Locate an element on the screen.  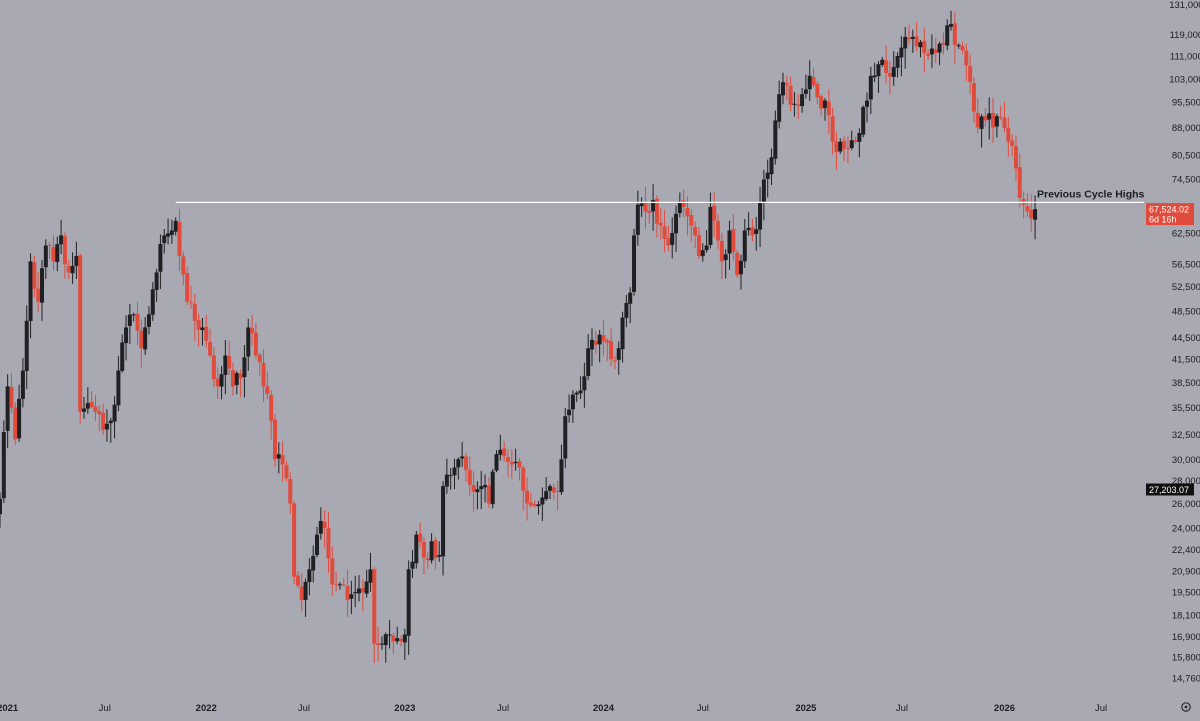
y-tick-label: 28,000.00 is located at coordinates (1186, 481).